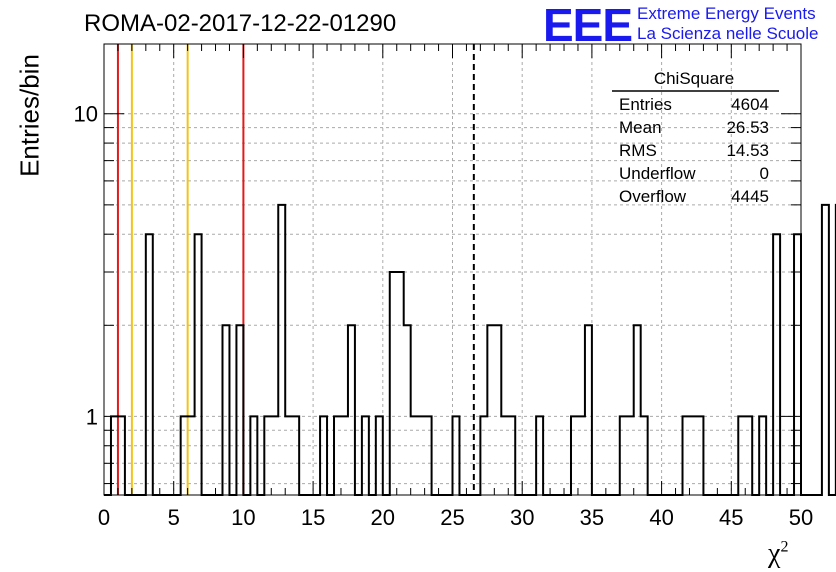 The width and height of the screenshot is (836, 572). Describe the element at coordinates (640, 127) in the screenshot. I see `stats-row-label: Mean` at that location.